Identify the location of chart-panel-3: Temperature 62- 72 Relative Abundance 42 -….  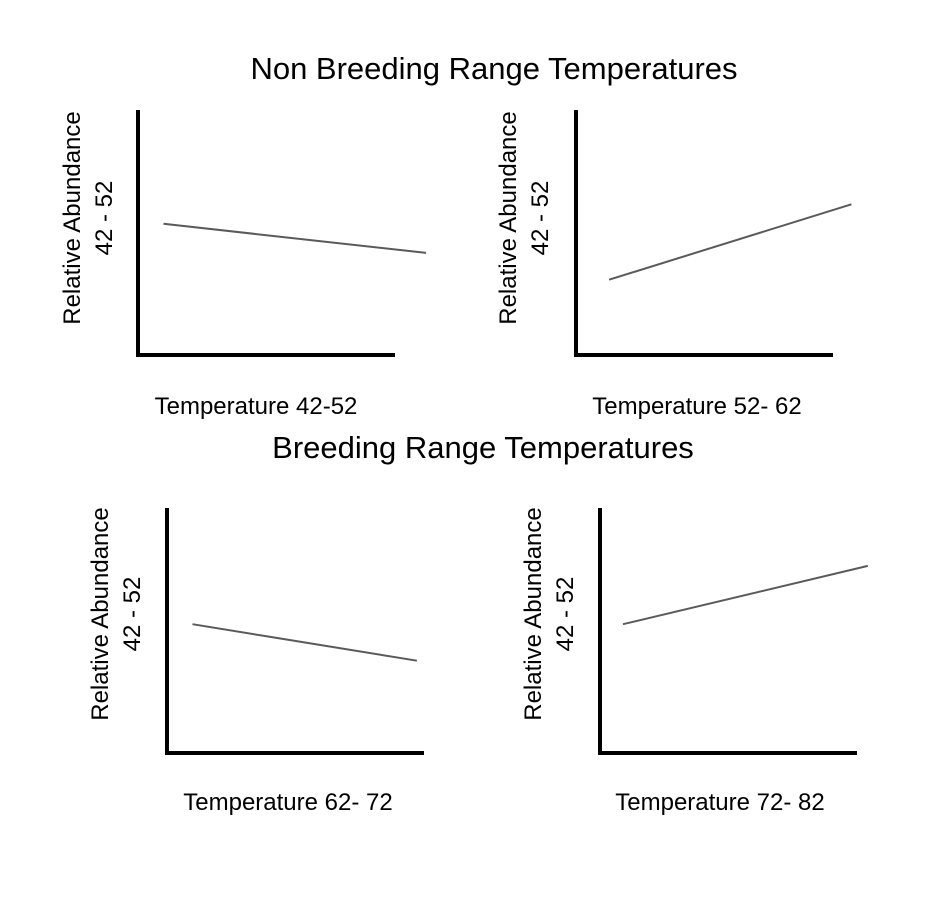
(255, 661).